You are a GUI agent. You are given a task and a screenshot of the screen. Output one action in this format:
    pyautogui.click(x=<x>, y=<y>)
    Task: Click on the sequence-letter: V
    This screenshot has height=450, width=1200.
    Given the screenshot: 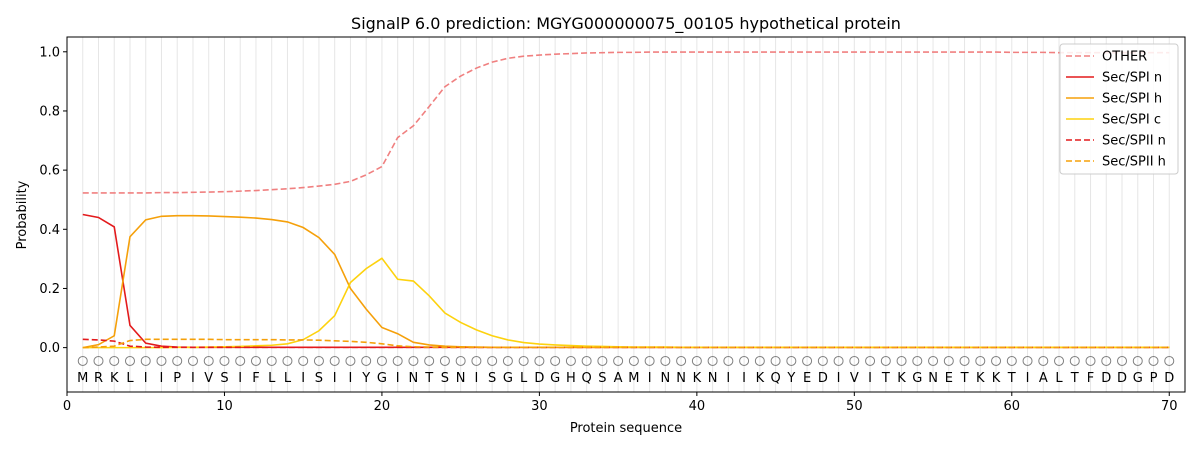 What is the action you would take?
    pyautogui.click(x=854, y=378)
    